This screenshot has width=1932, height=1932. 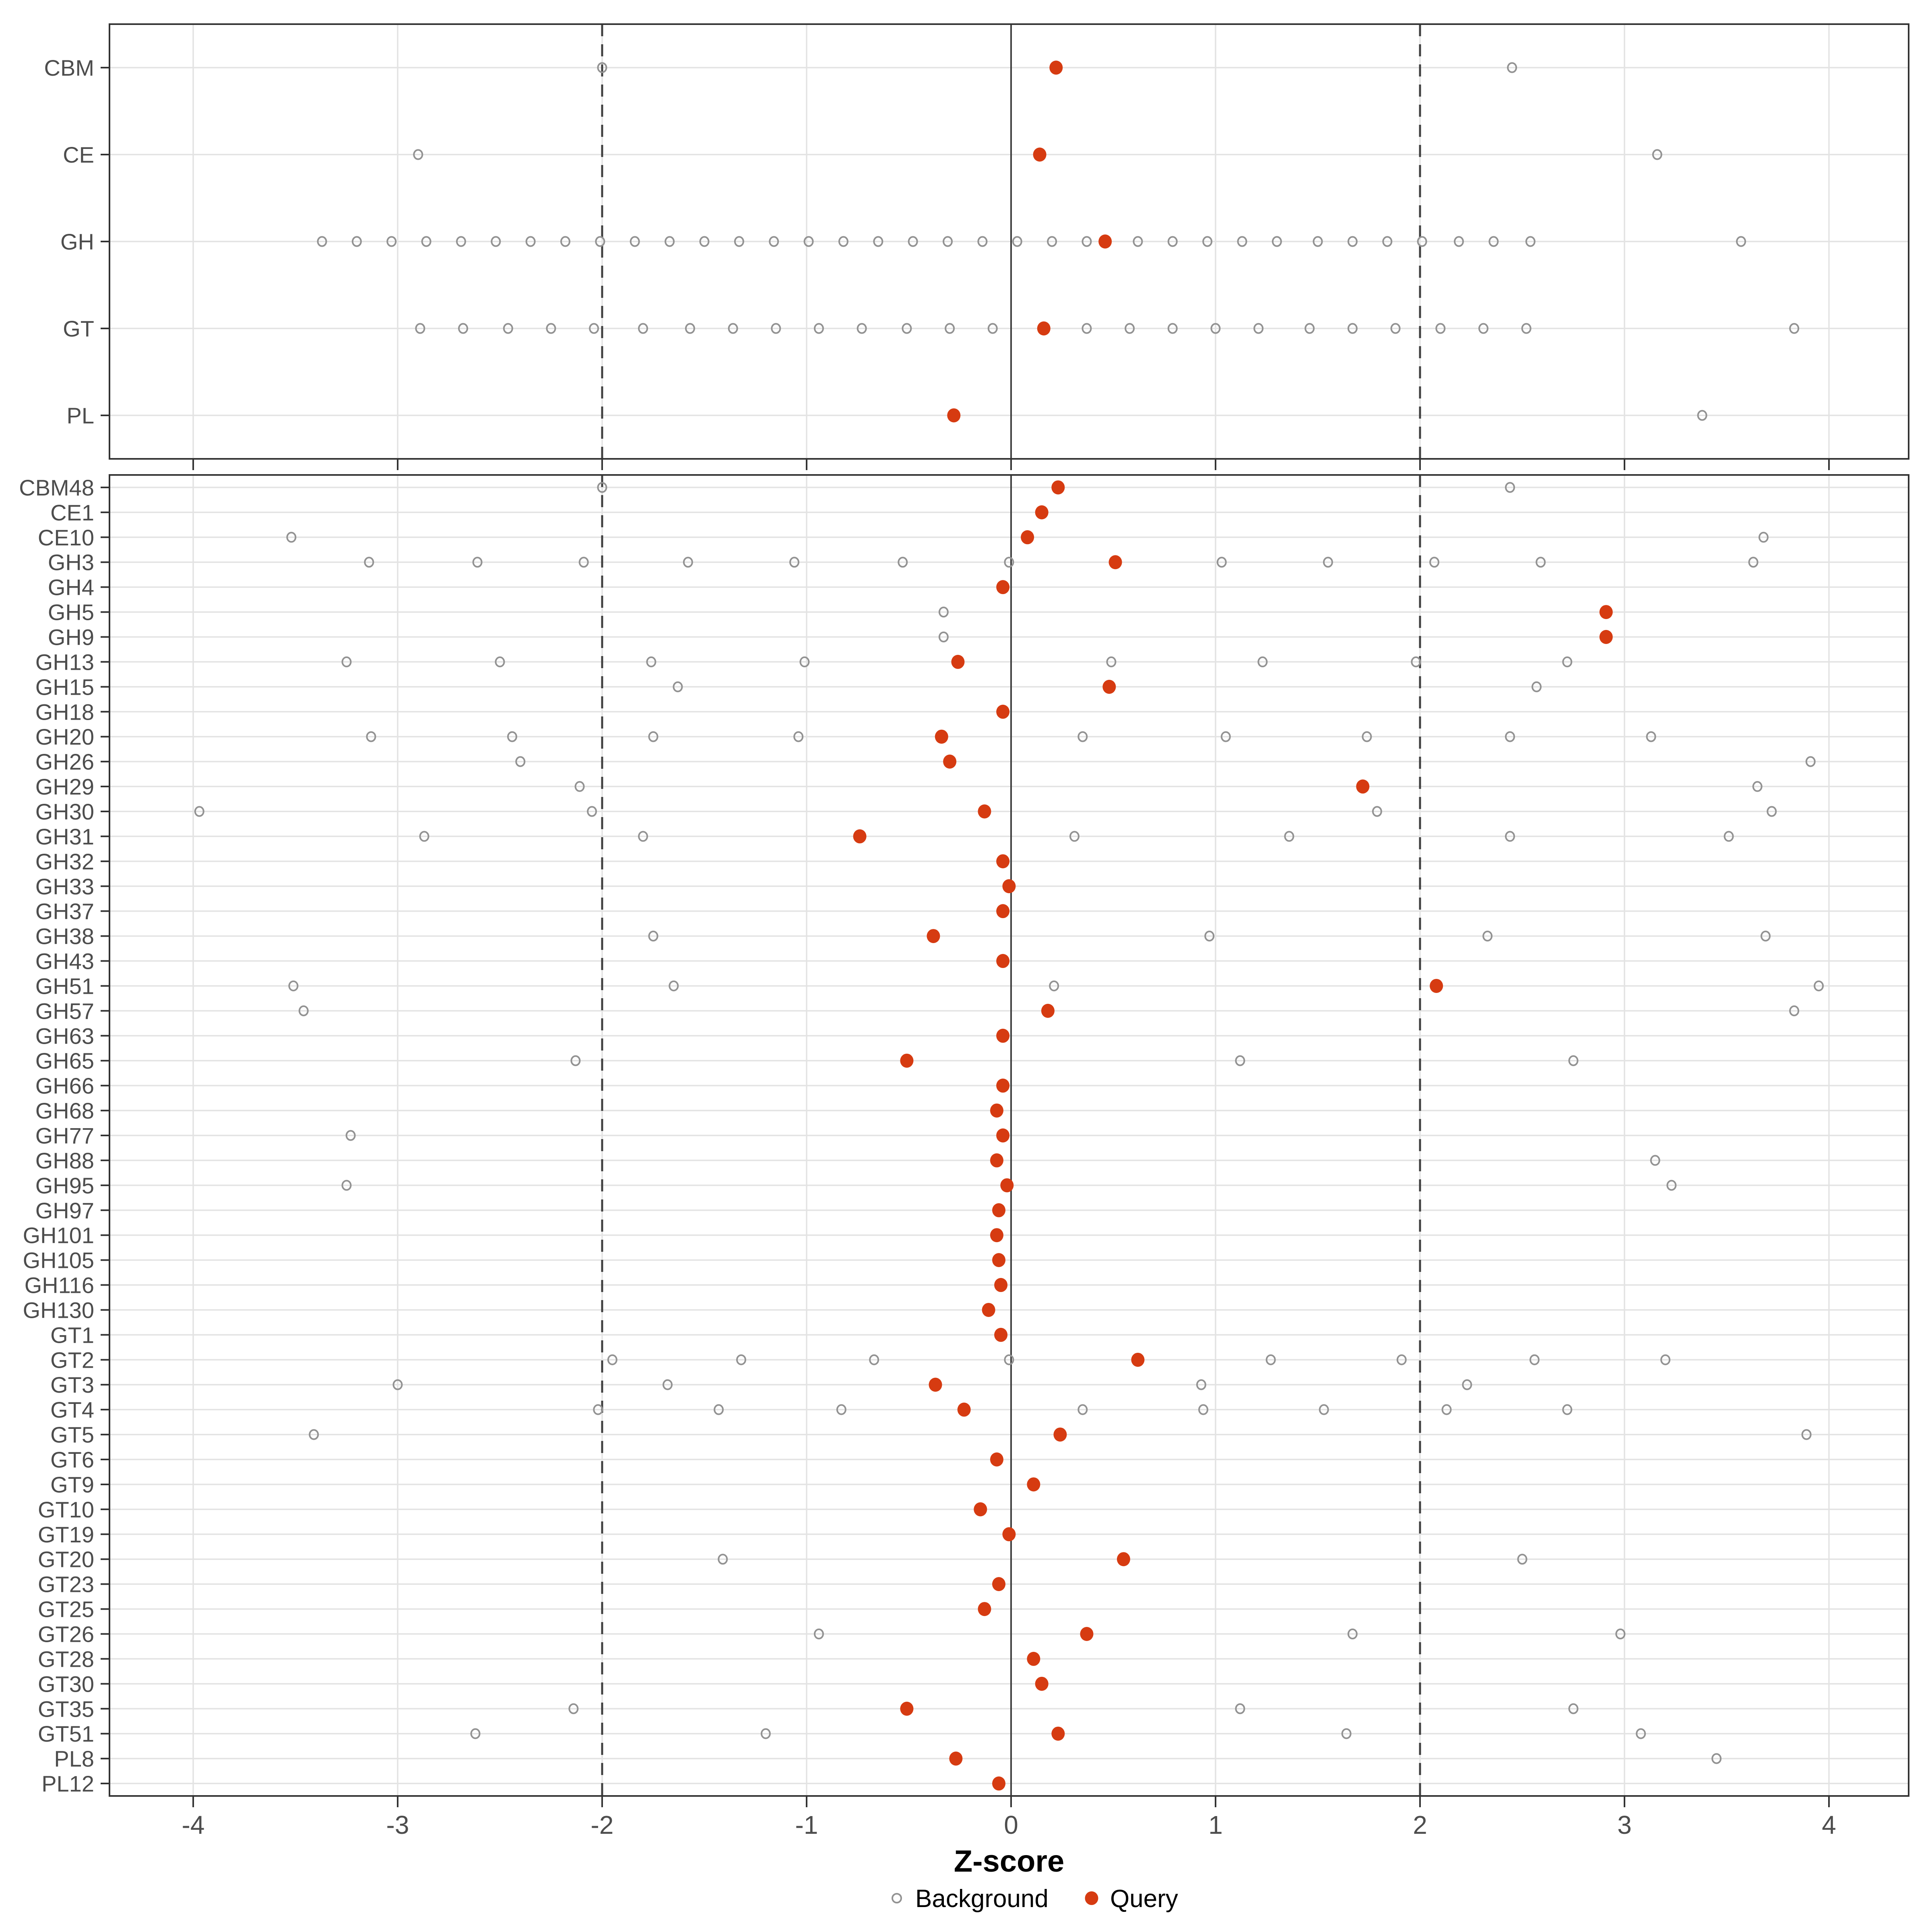 I want to click on y-tick-label: GT35, so click(x=66, y=1708).